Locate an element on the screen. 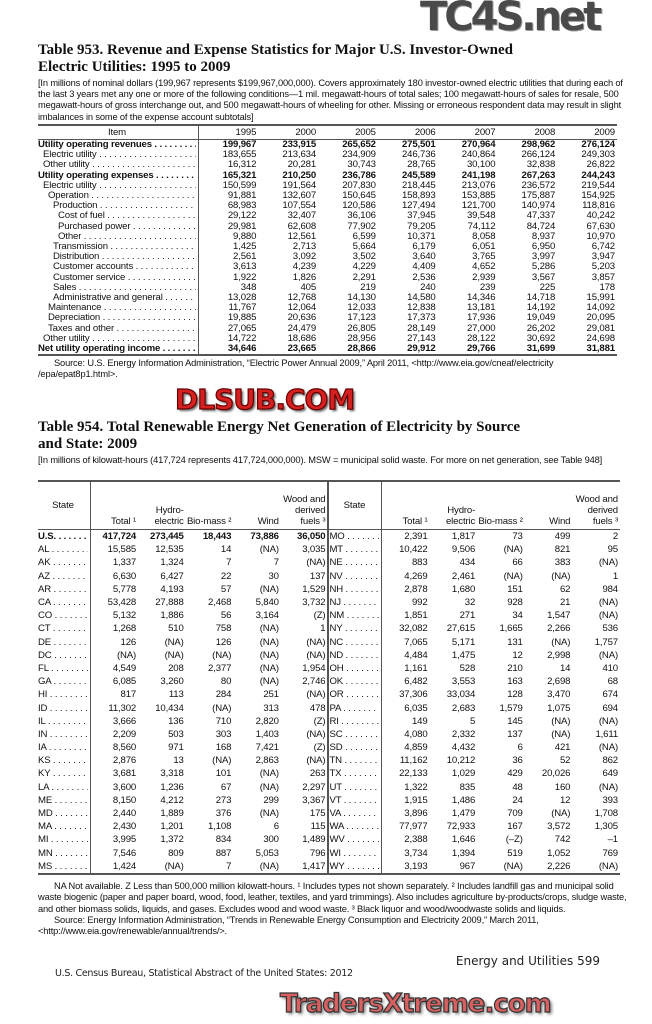 The width and height of the screenshot is (652, 1024). table-cell: 1,424 is located at coordinates (124, 866).